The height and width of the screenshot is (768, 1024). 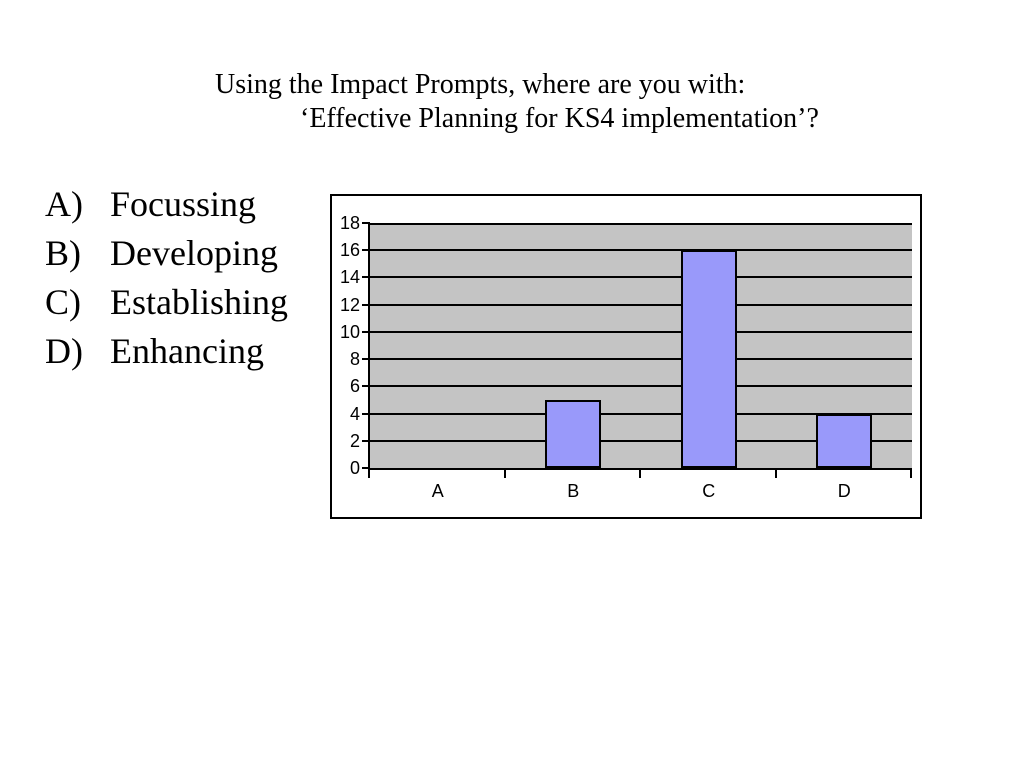 What do you see at coordinates (63, 302) in the screenshot?
I see `option-letter: C)` at bounding box center [63, 302].